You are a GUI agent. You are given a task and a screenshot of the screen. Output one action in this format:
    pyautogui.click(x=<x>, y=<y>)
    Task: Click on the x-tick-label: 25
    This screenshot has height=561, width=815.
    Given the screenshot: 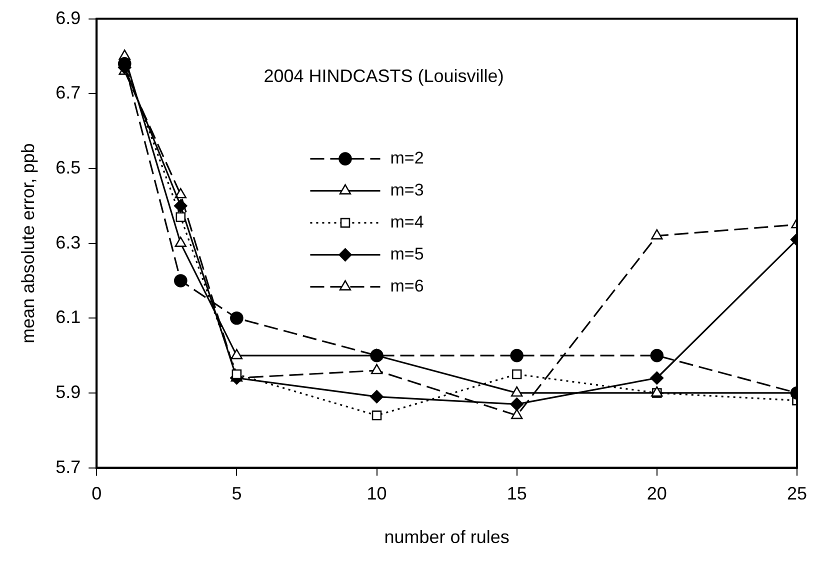 What is the action you would take?
    pyautogui.click(x=797, y=494)
    